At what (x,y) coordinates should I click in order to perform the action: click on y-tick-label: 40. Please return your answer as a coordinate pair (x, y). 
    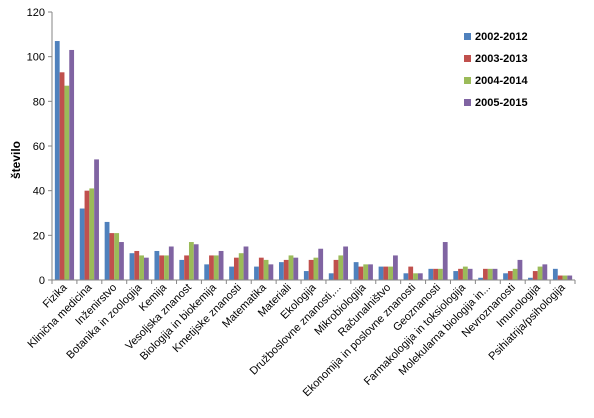
    Looking at the image, I should click on (39, 192).